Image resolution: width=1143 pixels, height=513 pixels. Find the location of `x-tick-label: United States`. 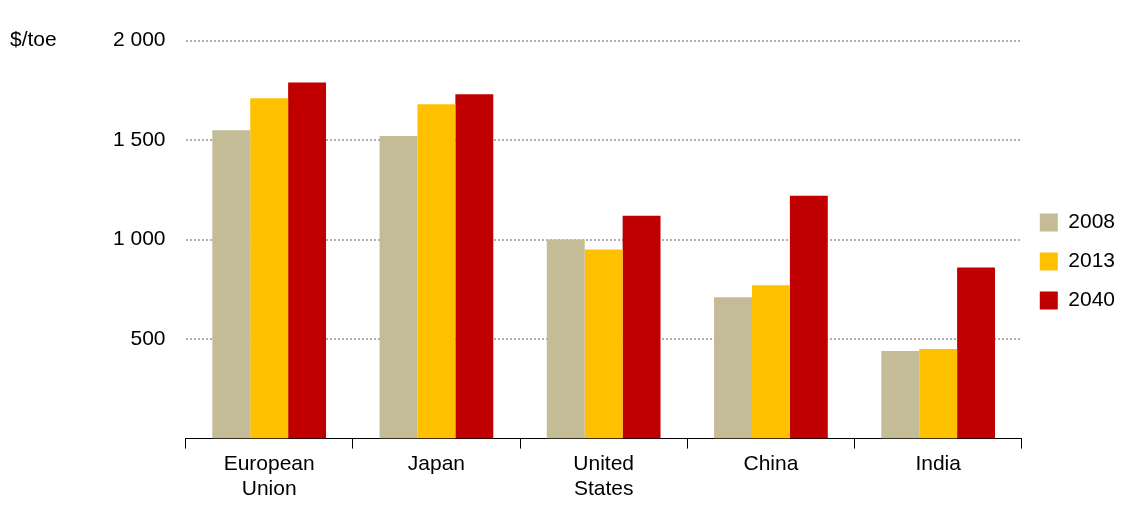

x-tick-label: United States is located at coordinates (604, 475).